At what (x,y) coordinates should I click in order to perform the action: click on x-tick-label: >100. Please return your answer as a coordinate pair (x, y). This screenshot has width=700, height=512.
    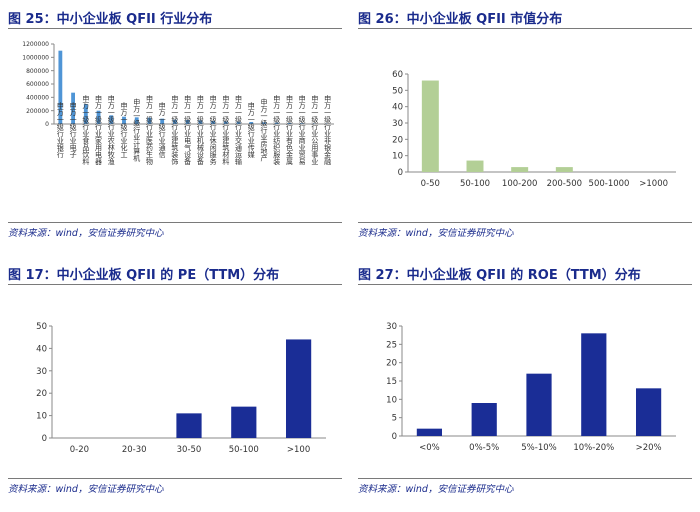
    Looking at the image, I should click on (298, 450).